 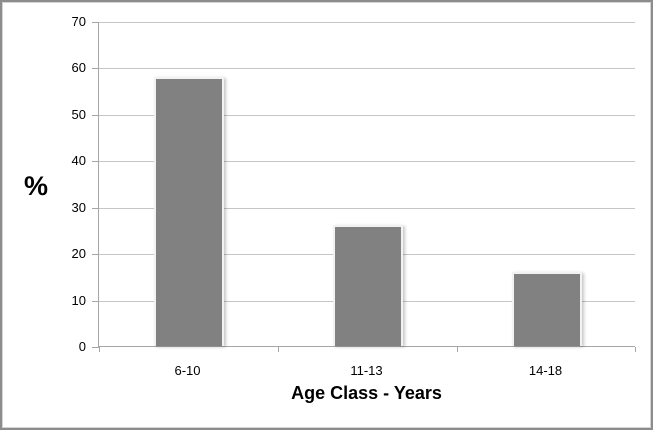 I want to click on y-tick-label-10: 10, so click(x=78, y=300).